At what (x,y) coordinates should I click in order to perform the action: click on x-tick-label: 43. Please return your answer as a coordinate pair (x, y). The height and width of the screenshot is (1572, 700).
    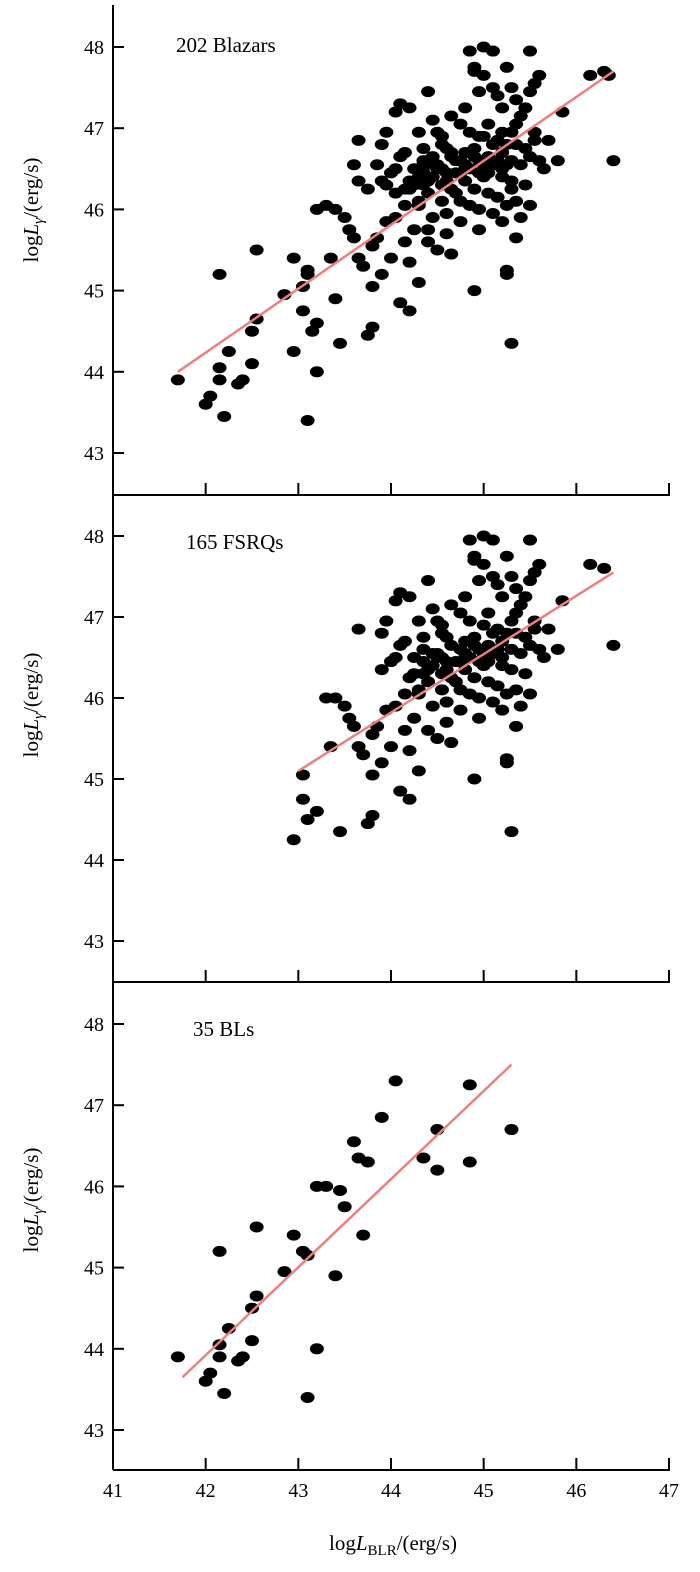
    Looking at the image, I should click on (298, 1491).